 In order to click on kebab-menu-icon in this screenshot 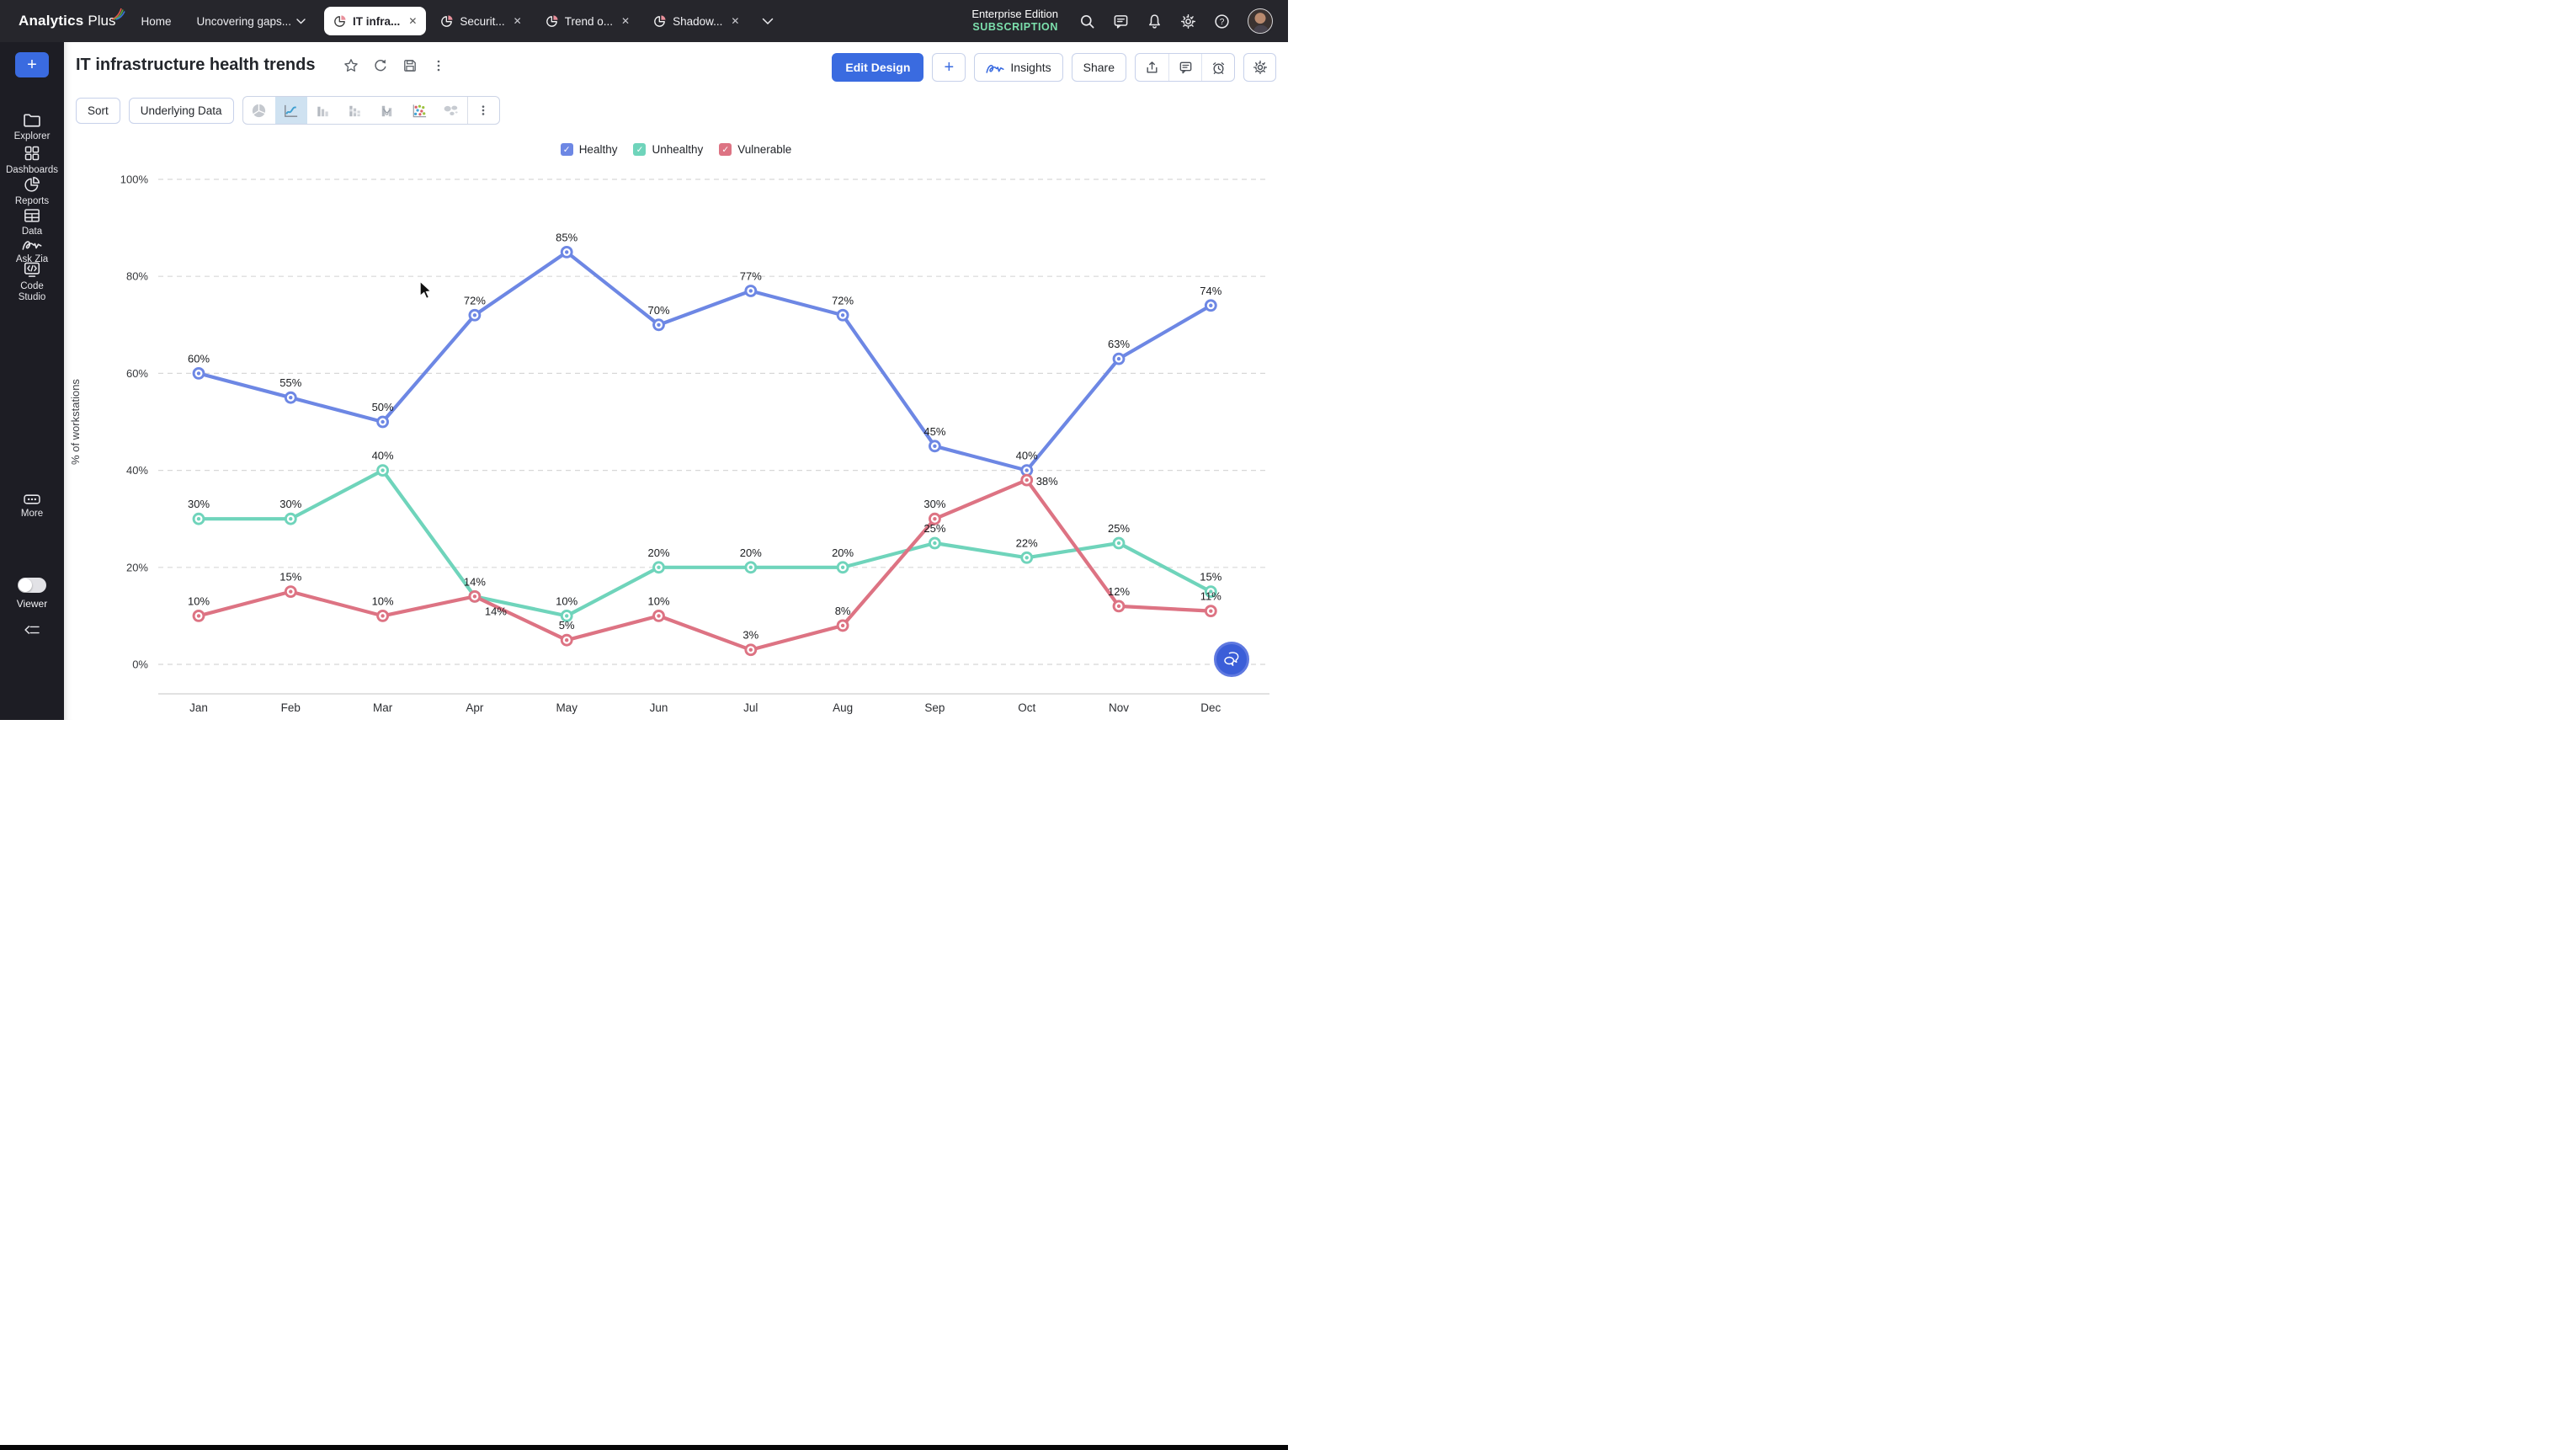, I will do `click(439, 65)`.